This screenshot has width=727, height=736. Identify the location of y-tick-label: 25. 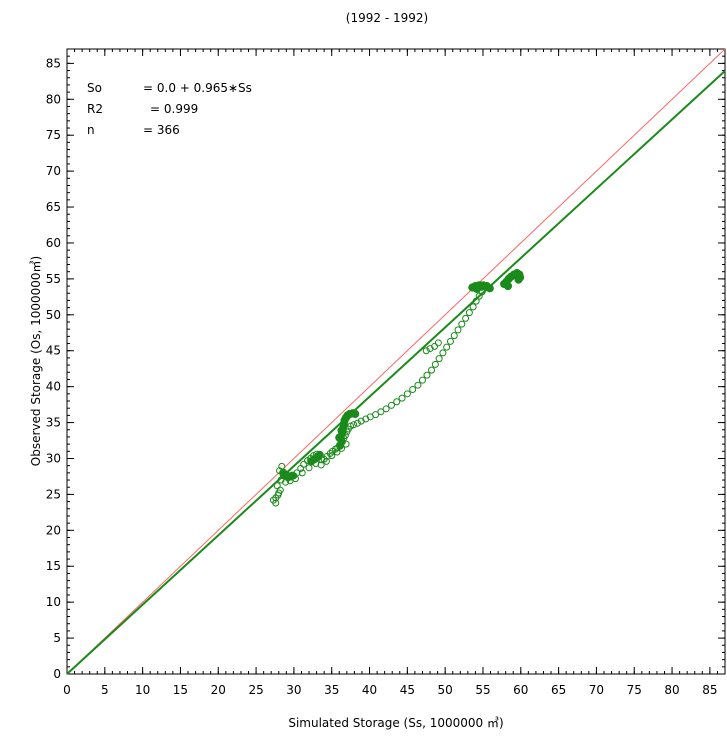
(53, 494).